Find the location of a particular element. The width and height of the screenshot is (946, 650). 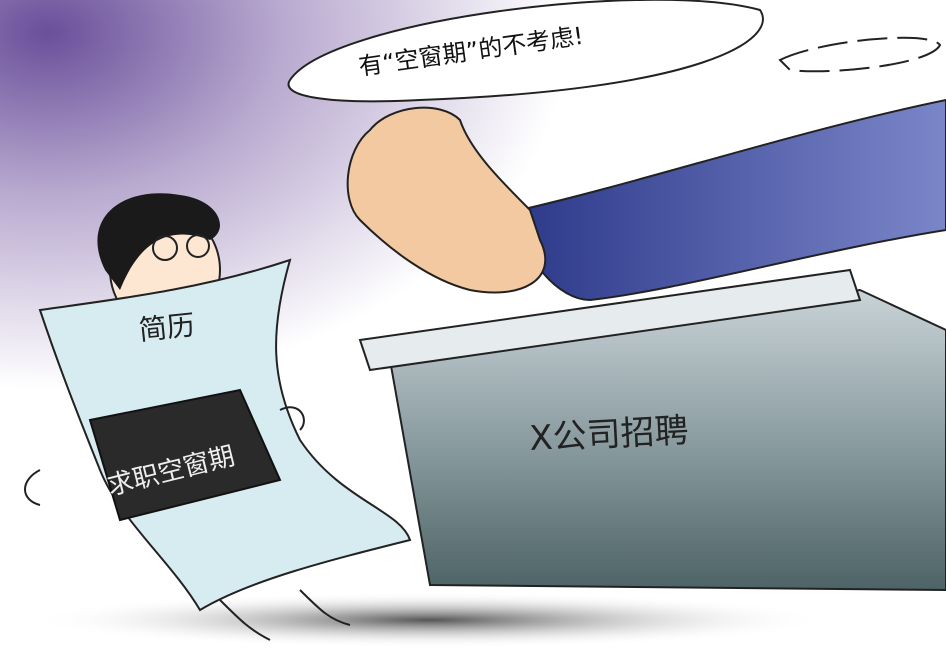

hair is located at coordinates (158, 241).